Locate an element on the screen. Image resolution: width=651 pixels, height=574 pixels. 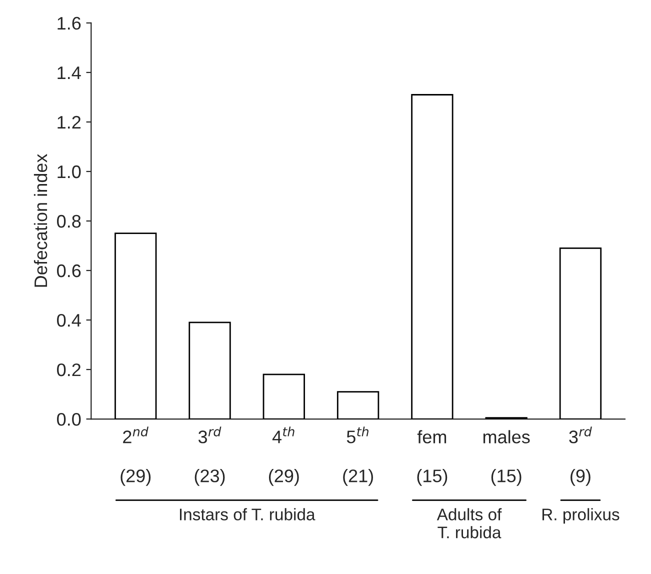
y-tick-label: 1.2 is located at coordinates (69, 122).